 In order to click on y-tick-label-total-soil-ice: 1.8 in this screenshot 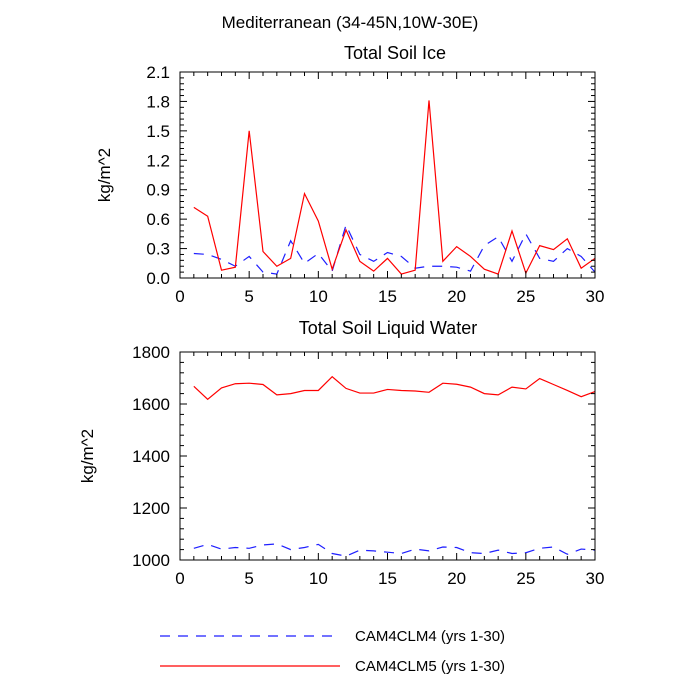, I will do `click(158, 101)`.